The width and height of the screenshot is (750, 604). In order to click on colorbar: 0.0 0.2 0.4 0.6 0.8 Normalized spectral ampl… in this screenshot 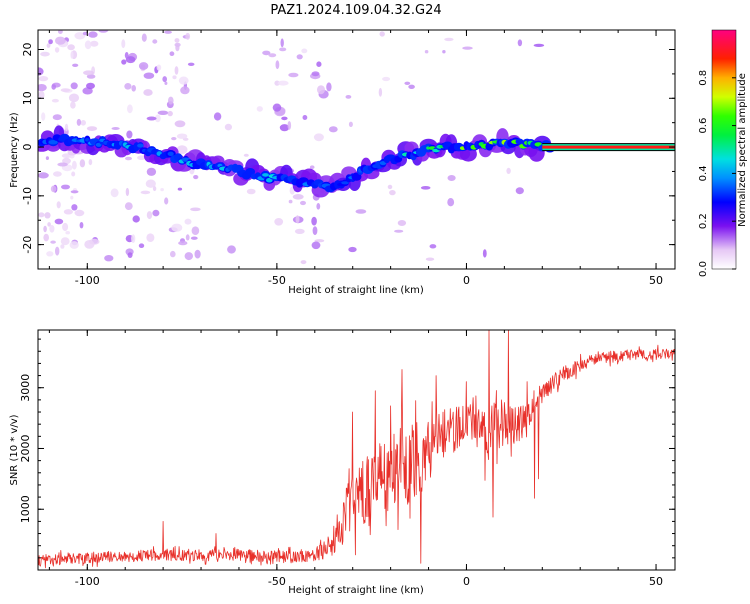, I will do `click(723, 153)`.